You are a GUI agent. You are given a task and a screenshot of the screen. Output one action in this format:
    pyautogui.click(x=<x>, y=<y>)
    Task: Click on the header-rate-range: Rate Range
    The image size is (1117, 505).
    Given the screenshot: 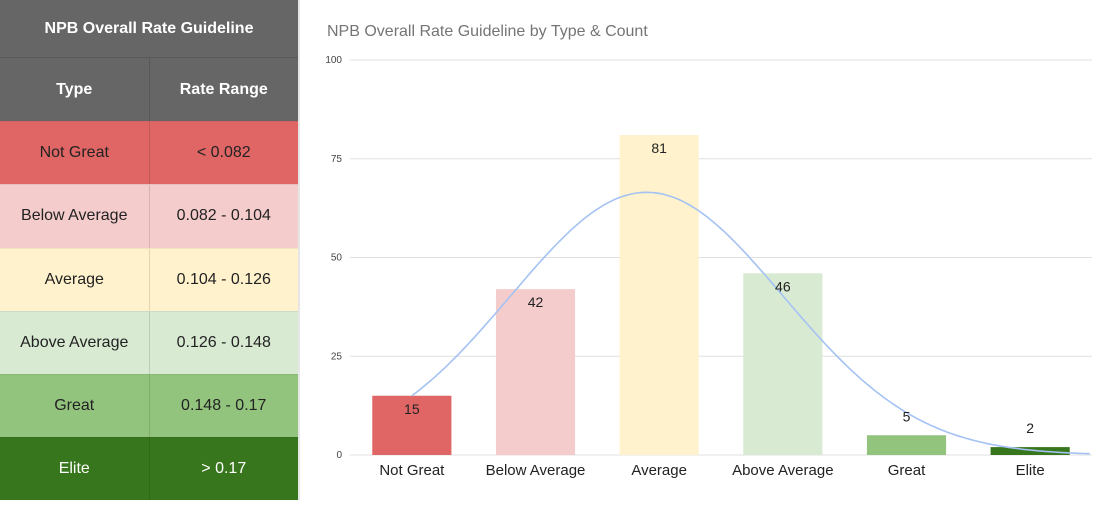 What is the action you would take?
    pyautogui.click(x=223, y=89)
    